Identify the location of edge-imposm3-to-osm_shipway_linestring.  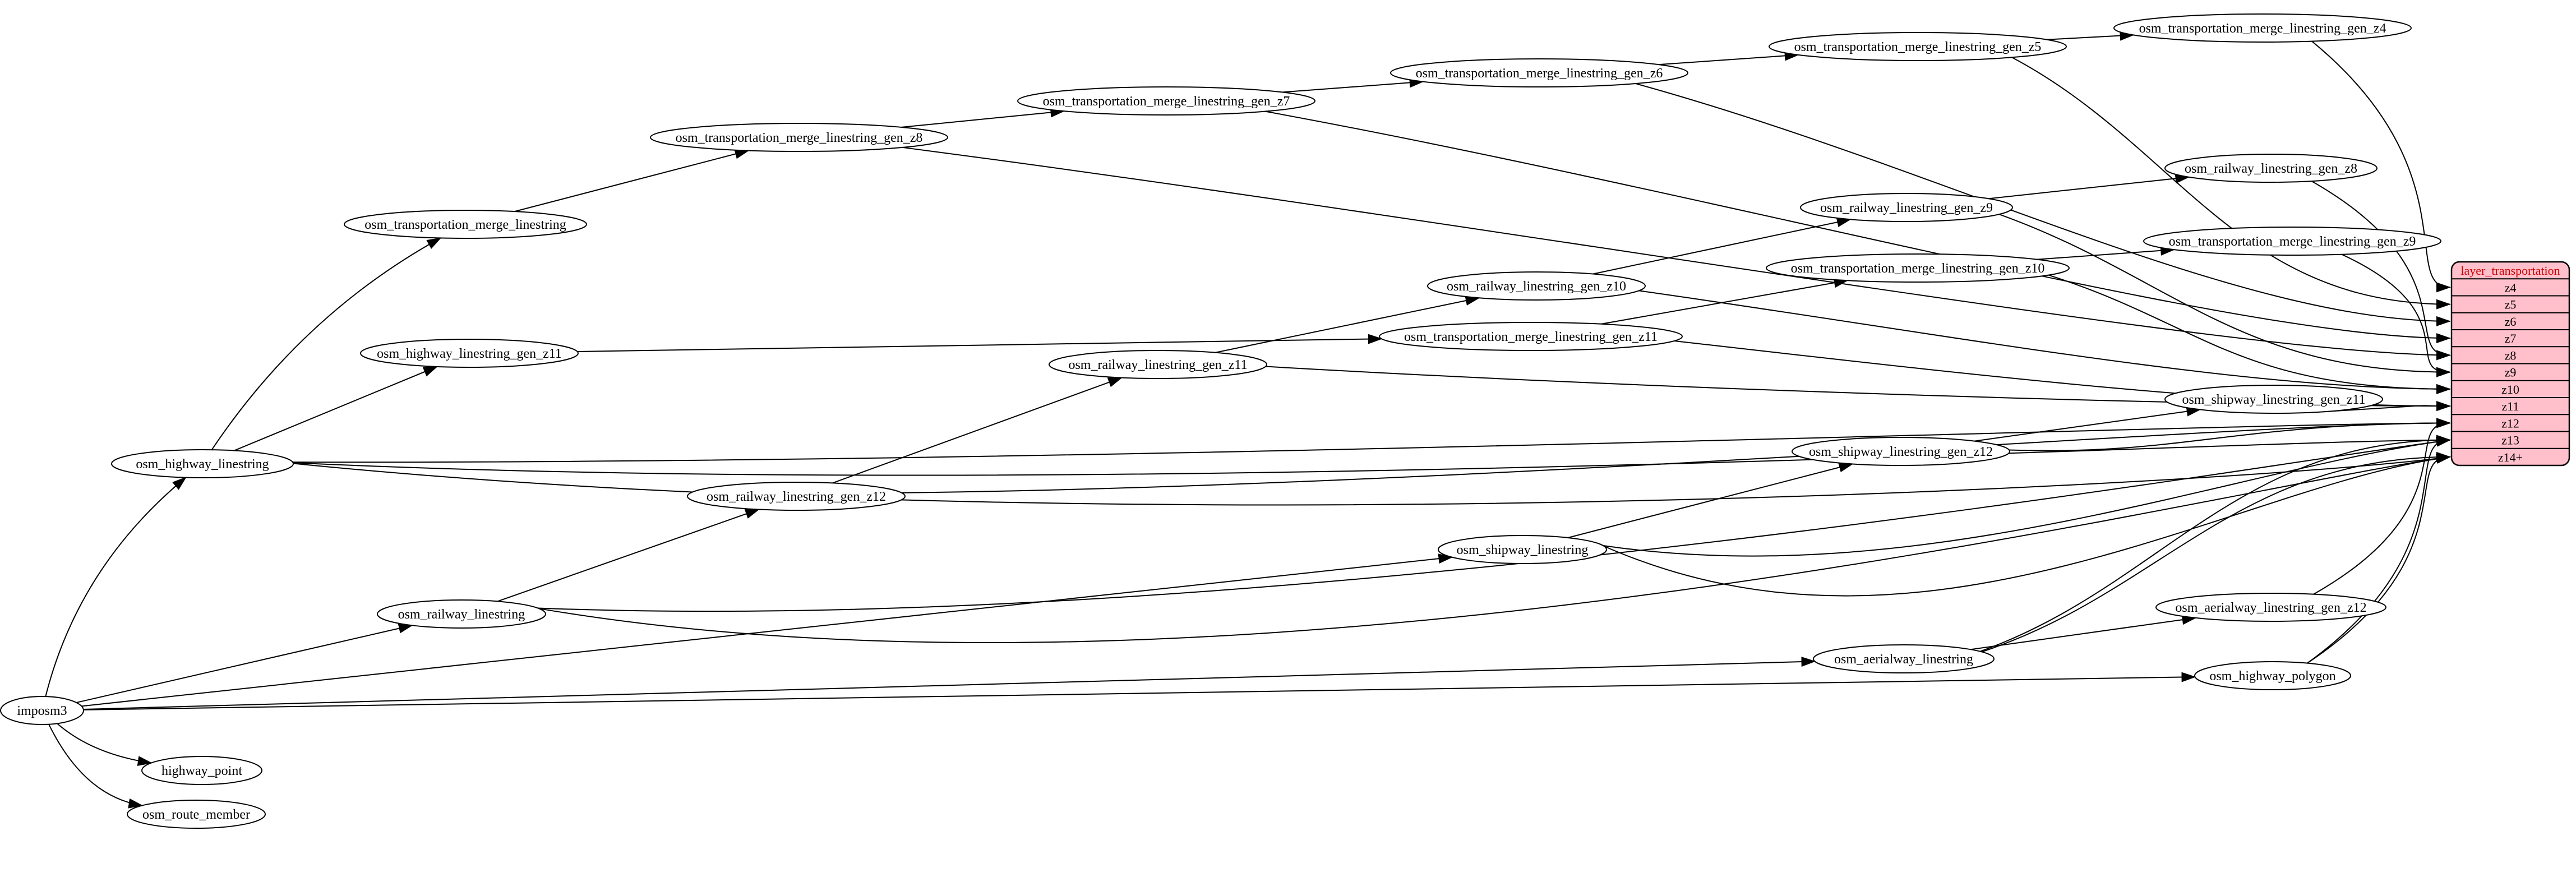
(767, 630).